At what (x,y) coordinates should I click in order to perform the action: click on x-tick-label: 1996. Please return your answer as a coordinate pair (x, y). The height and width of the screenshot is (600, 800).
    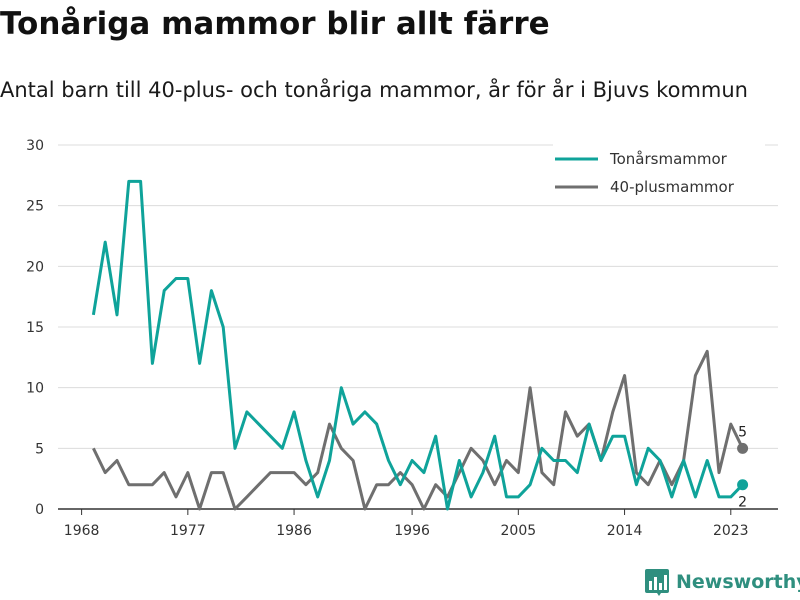
    Looking at the image, I should click on (412, 531).